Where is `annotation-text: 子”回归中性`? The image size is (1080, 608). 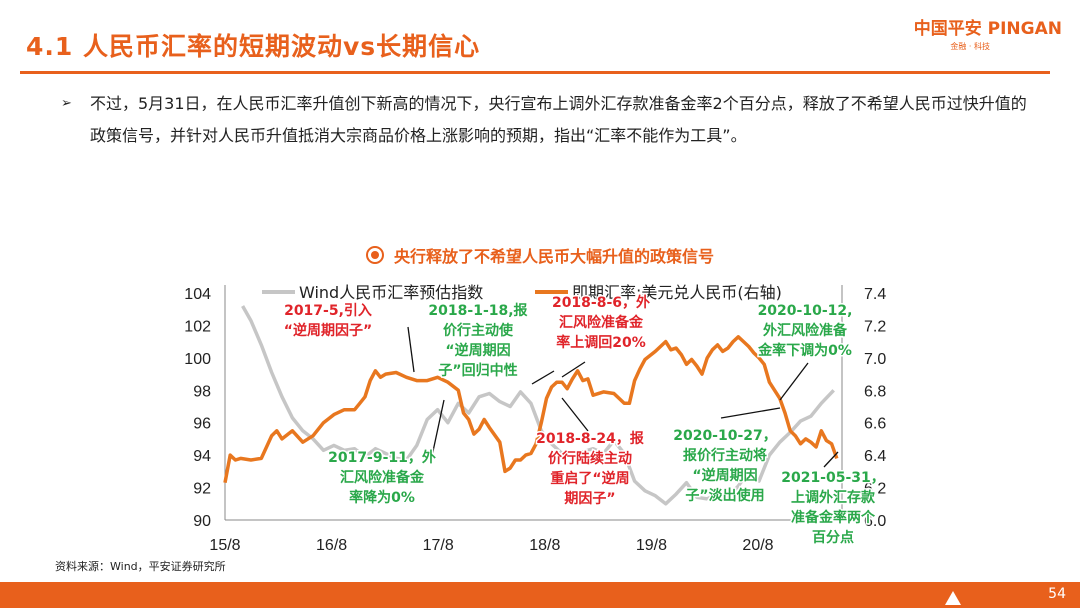 annotation-text: 子”回归中性 is located at coordinates (477, 370).